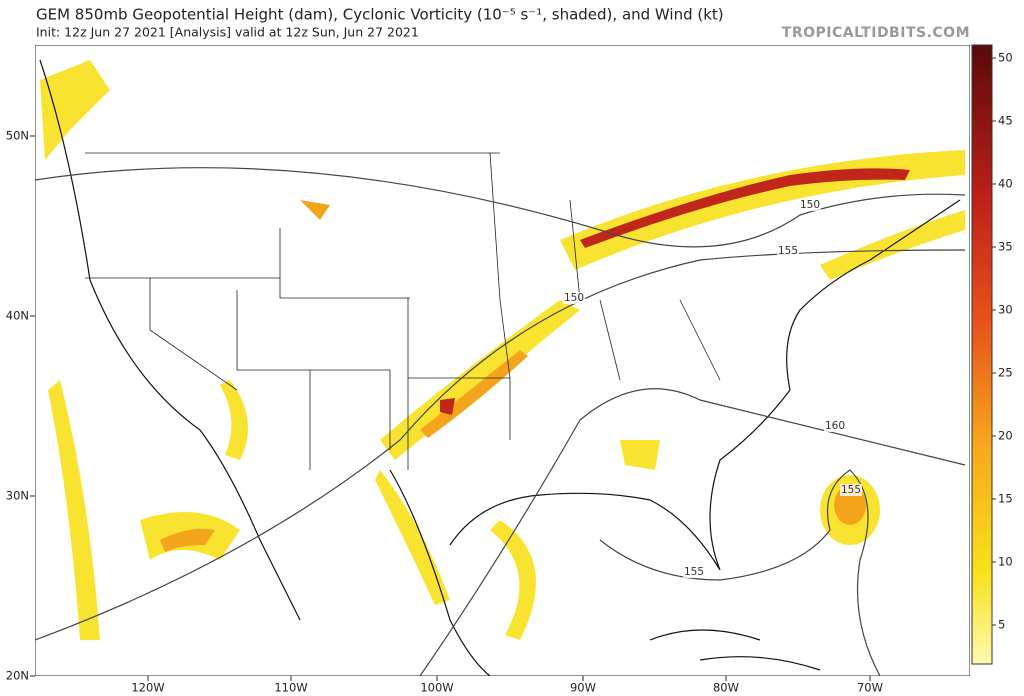 This screenshot has height=696, width=1024. Describe the element at coordinates (1005, 562) in the screenshot. I see `colorbar-label: 10` at that location.